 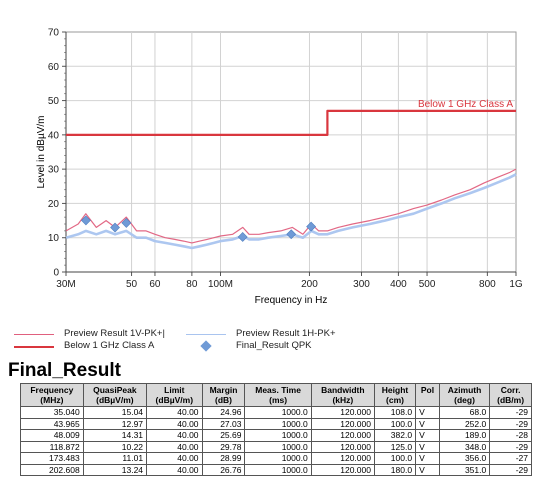 What do you see at coordinates (54, 238) in the screenshot?
I see `y-tick-label-10: 10` at bounding box center [54, 238].